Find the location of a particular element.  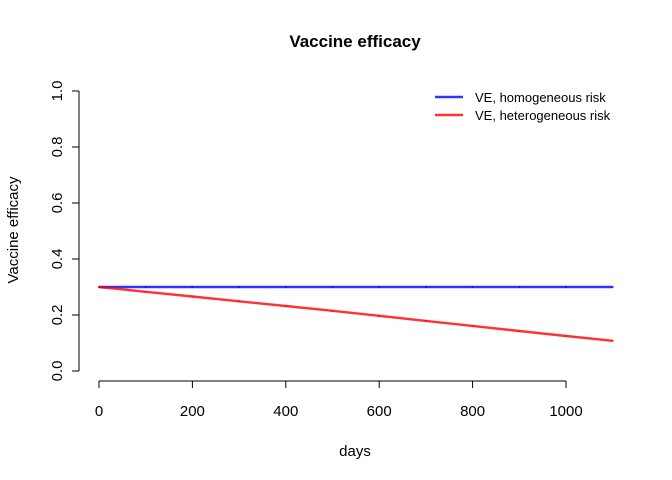

y-tick-label: 0.6 is located at coordinates (57, 203).